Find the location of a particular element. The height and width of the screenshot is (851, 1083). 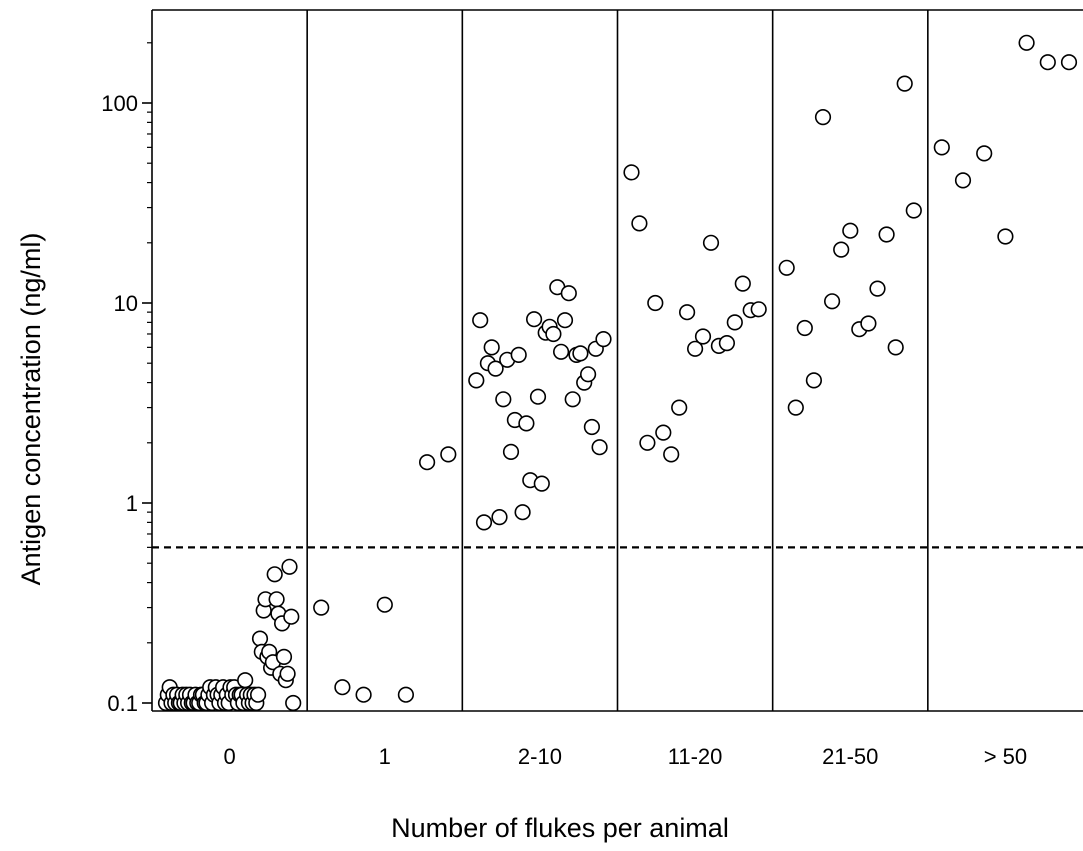

y-major-ticks is located at coordinates (147, 403).